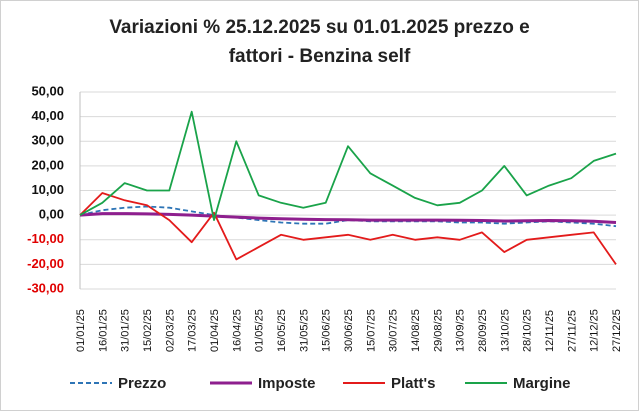  I want to click on x-tick-label: 27/11/25, so click(572, 331).